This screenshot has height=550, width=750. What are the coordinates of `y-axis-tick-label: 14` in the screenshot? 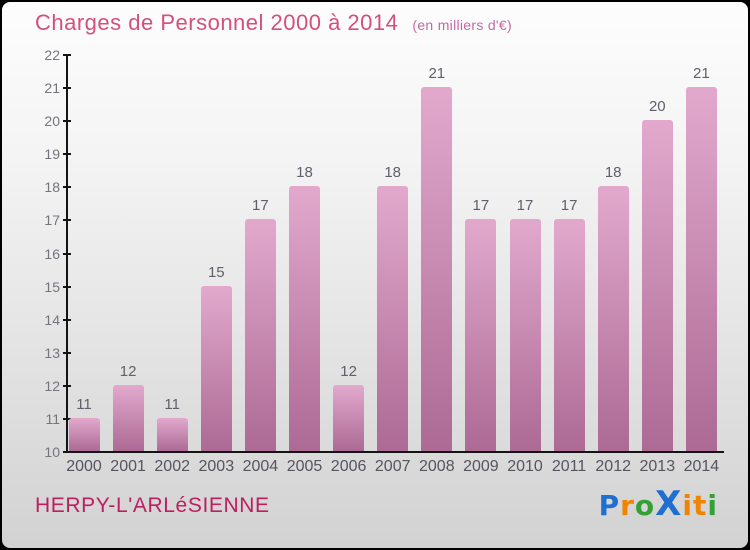 It's located at (52, 319).